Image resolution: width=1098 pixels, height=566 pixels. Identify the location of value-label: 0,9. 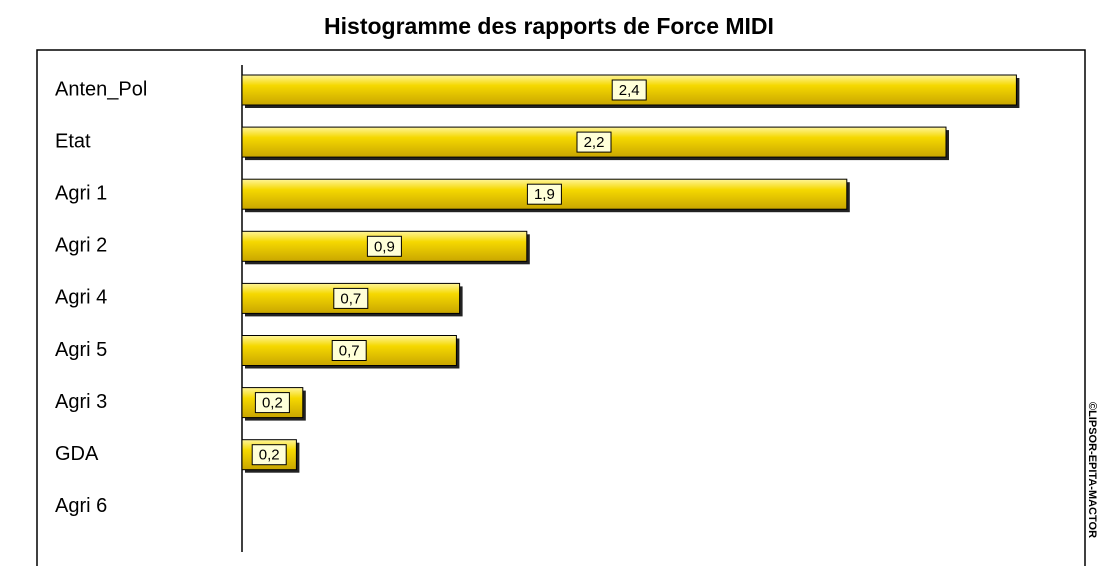
(384, 246).